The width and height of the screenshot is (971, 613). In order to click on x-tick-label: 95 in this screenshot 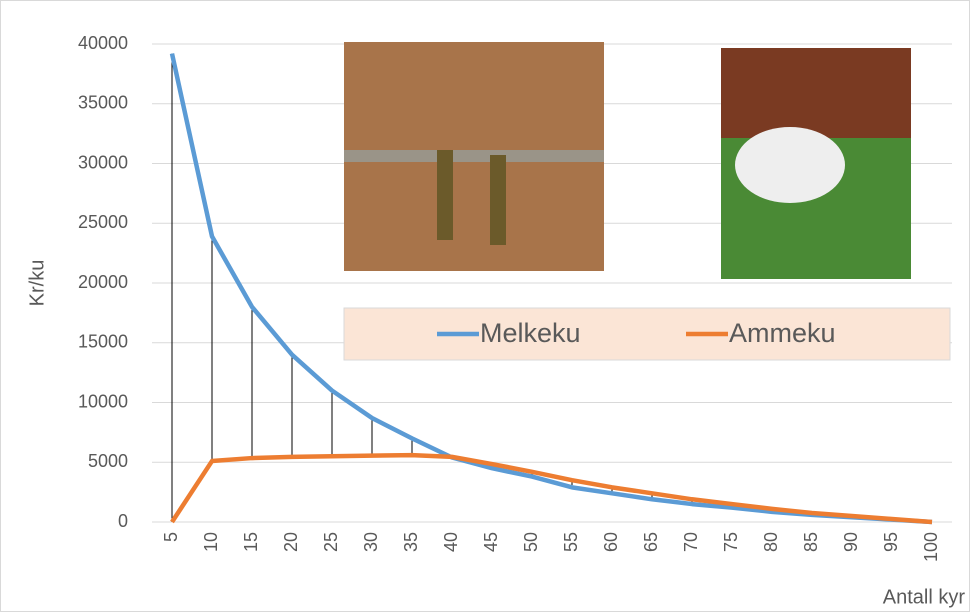, I will do `click(891, 542)`.